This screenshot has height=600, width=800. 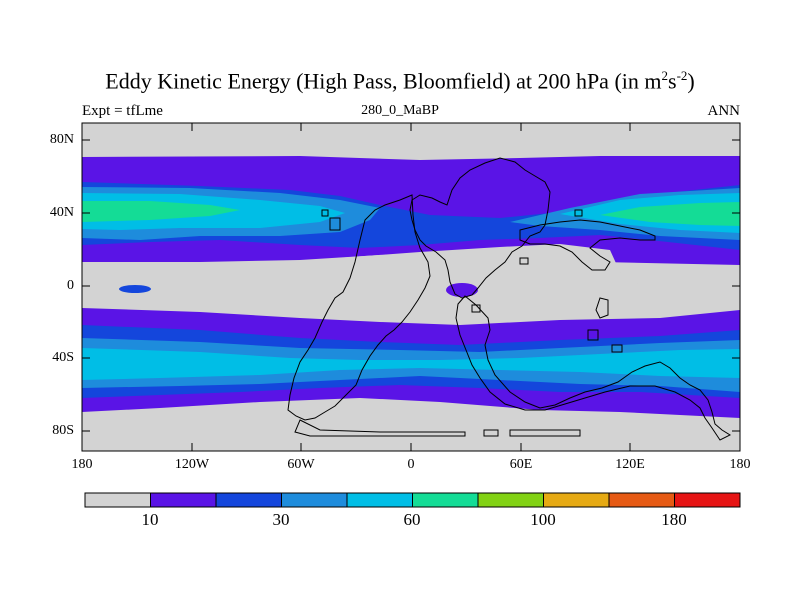 What do you see at coordinates (665, 75) in the screenshot?
I see `title-power: 2` at bounding box center [665, 75].